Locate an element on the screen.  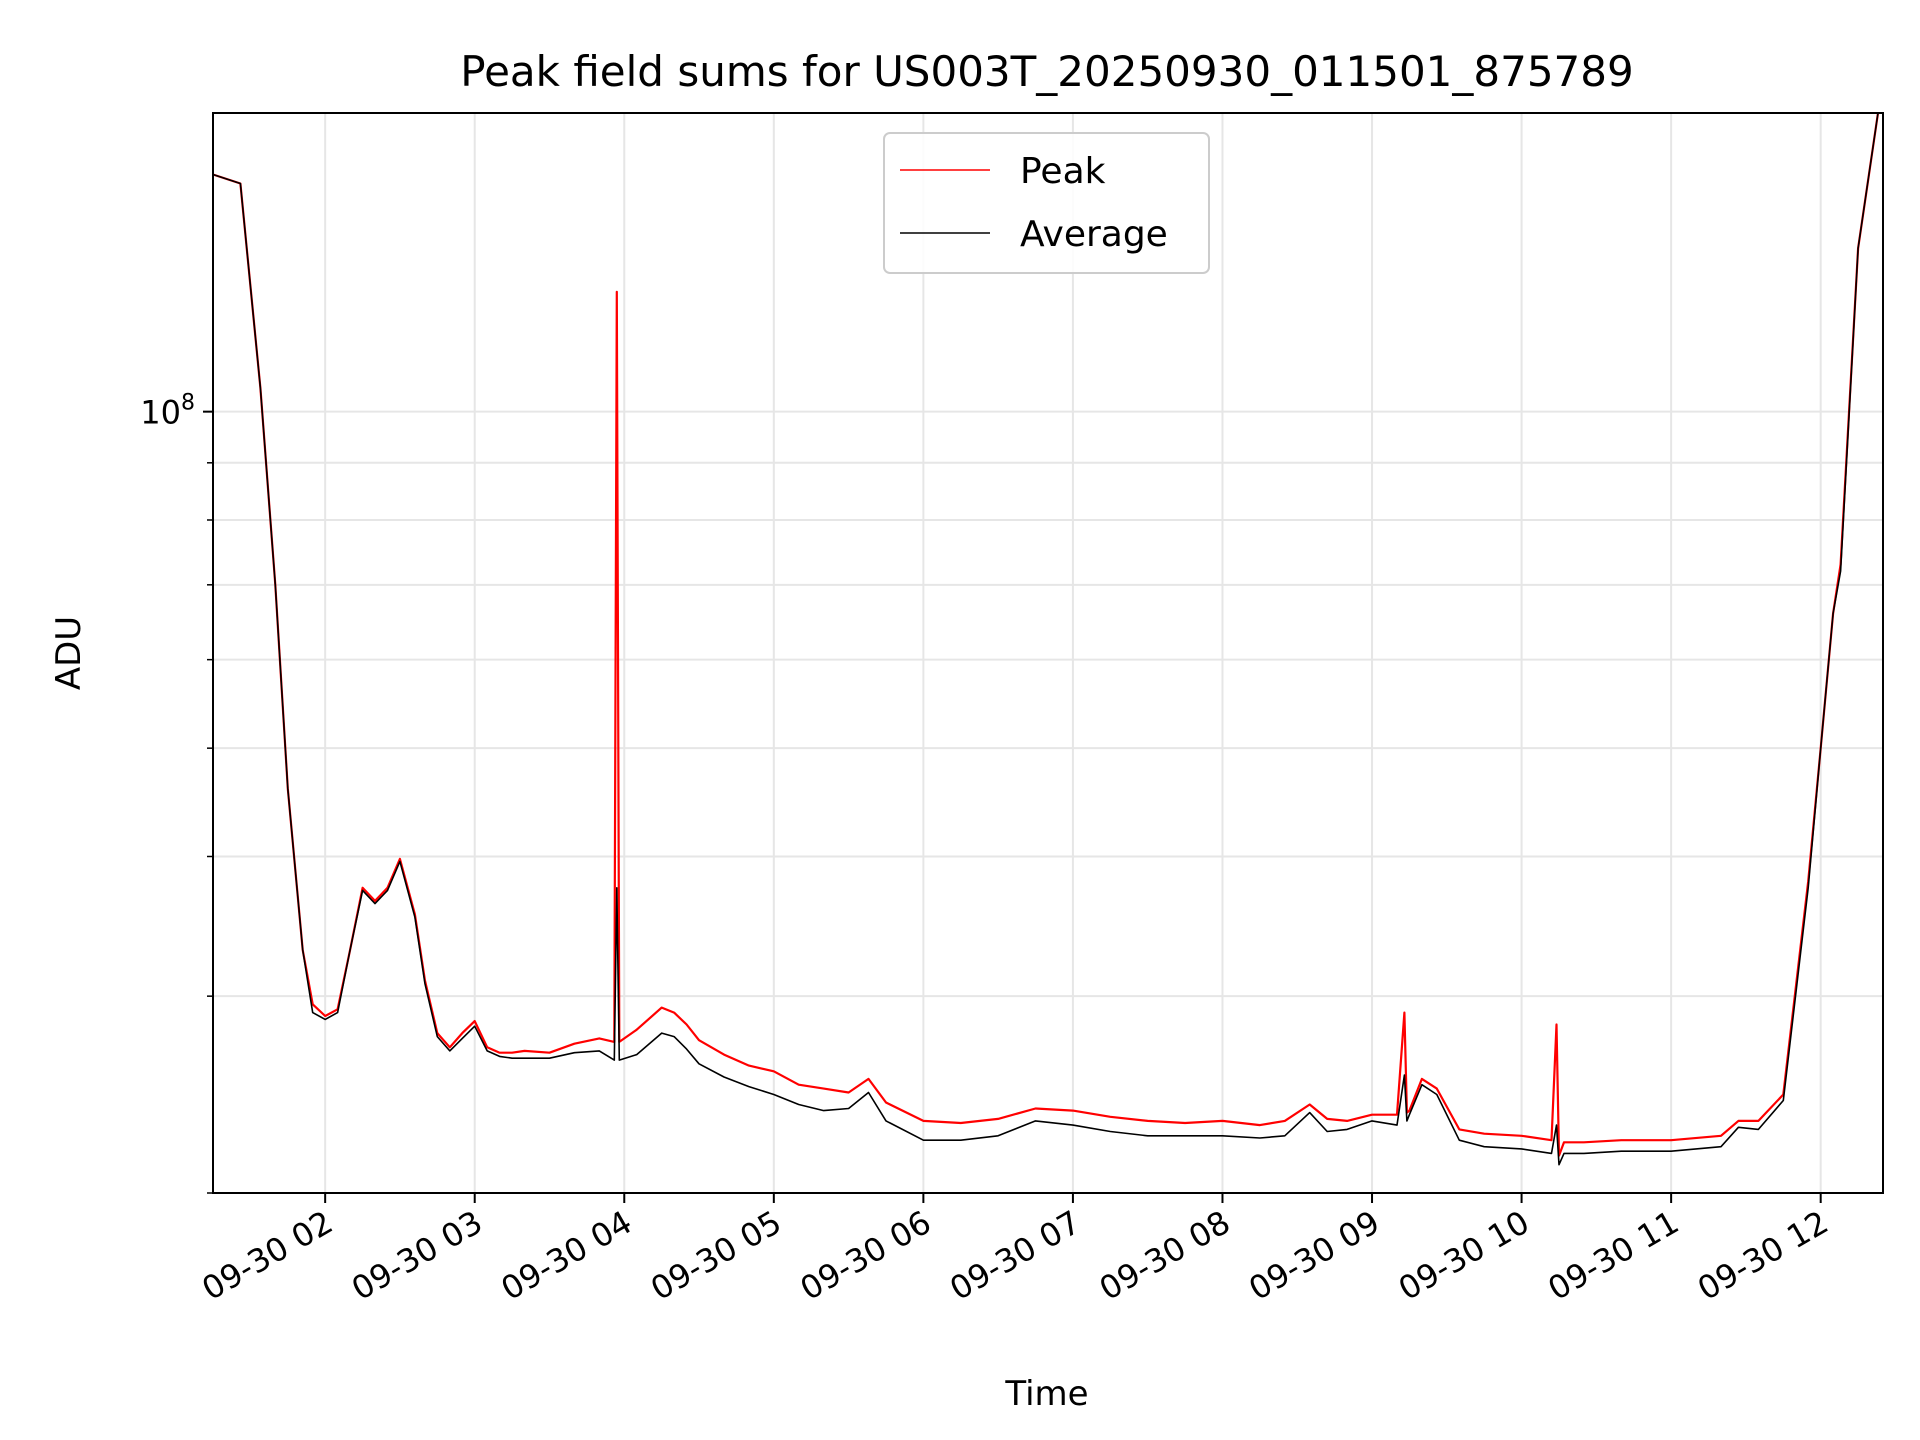
y-tick-label: 108 is located at coordinates (167, 411).